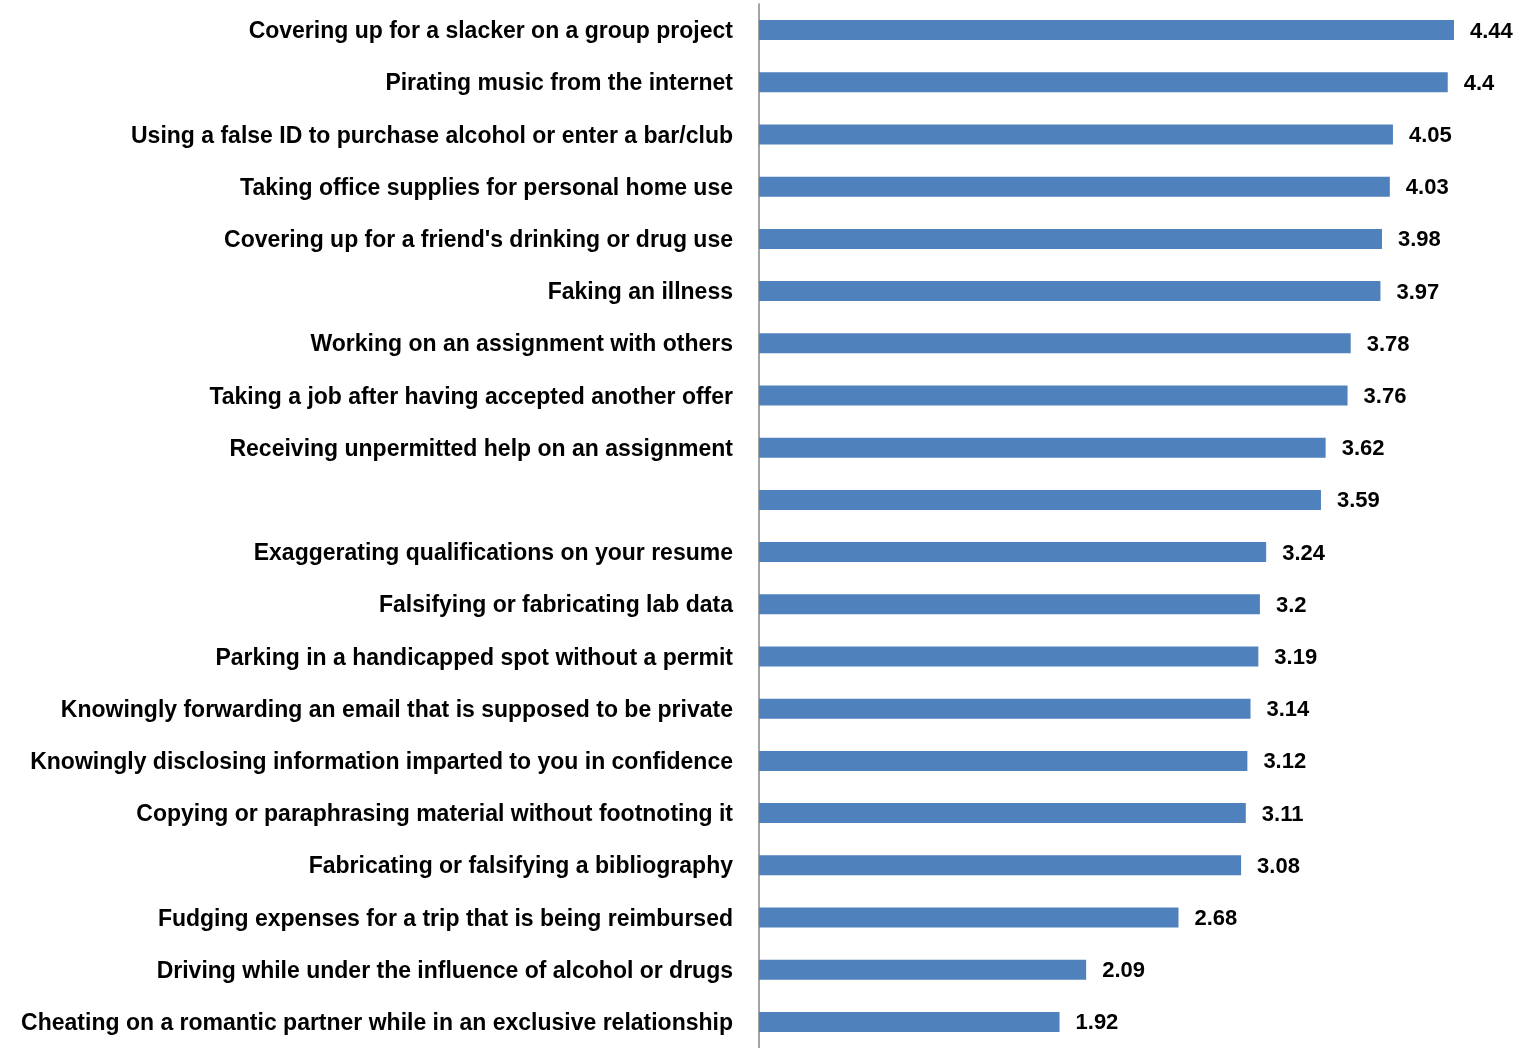 This screenshot has width=1523, height=1048. What do you see at coordinates (521, 343) in the screenshot?
I see `y-tick-label: Working on an assignment with others` at bounding box center [521, 343].